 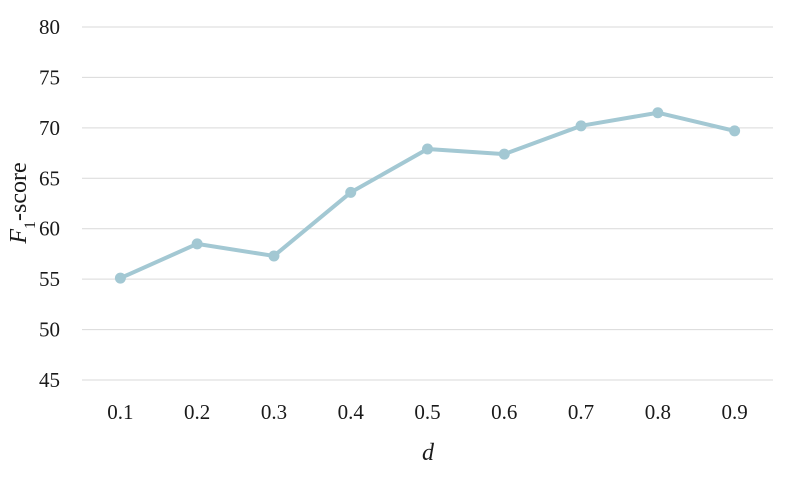 What do you see at coordinates (49, 380) in the screenshot?
I see `y-tick-label: 45` at bounding box center [49, 380].